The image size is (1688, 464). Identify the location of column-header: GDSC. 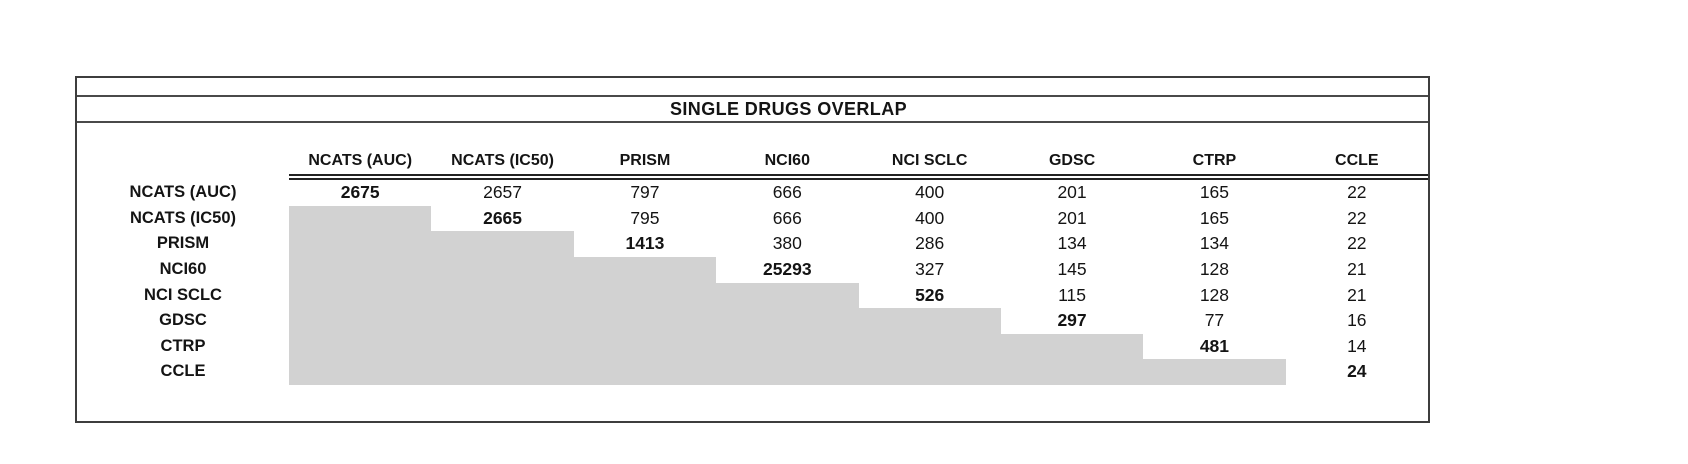
(1072, 160).